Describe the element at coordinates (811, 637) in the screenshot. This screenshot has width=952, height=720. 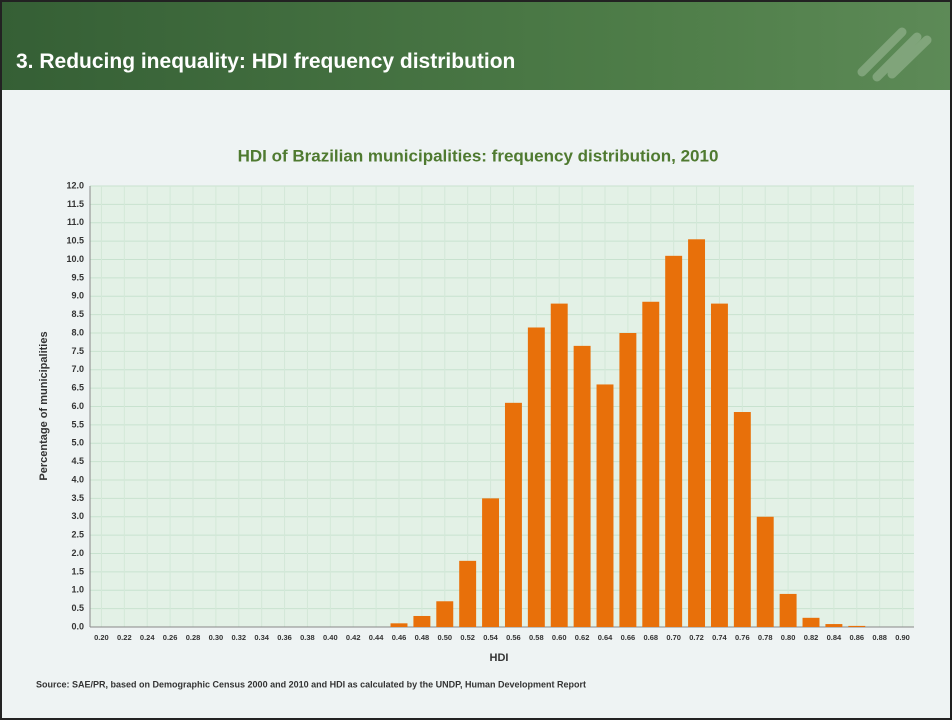
I see `x-tick-label: 0.82` at that location.